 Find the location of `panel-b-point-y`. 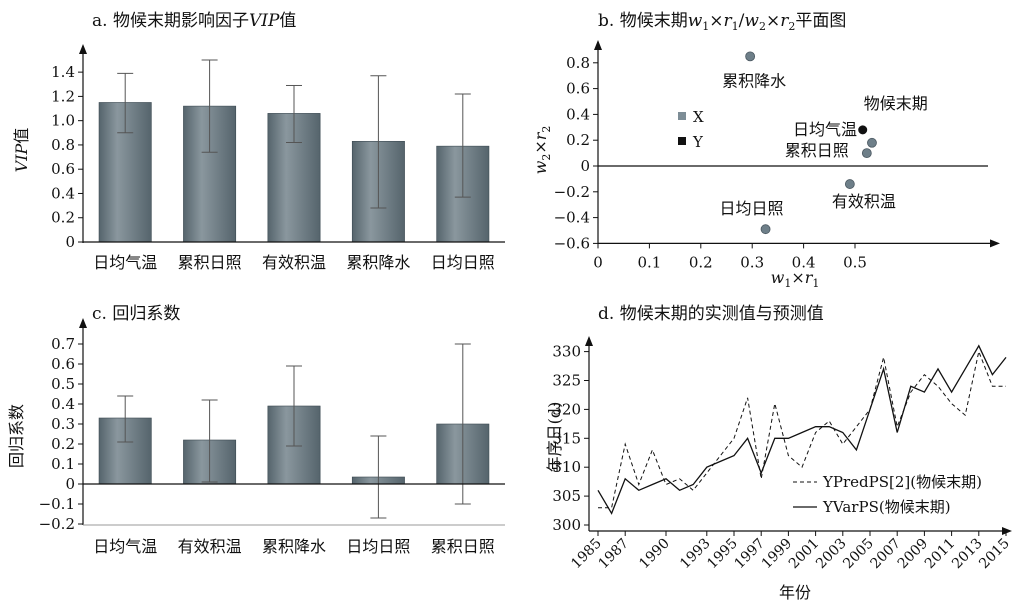

panel-b-point-y is located at coordinates (863, 130).